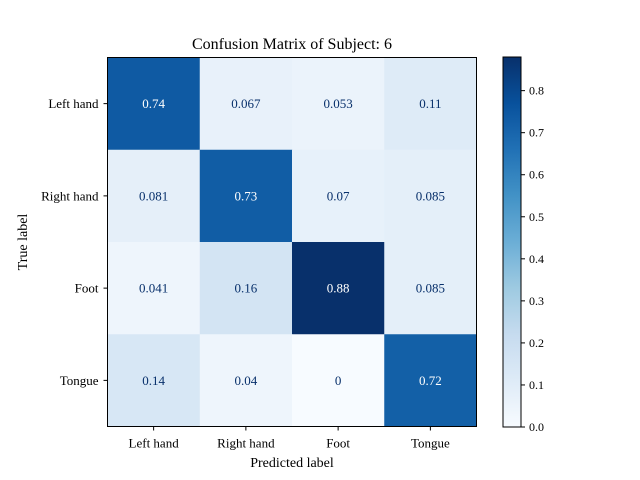 Image resolution: width=640 pixels, height=480 pixels. I want to click on cell-value-label: 0.041, so click(153, 288).